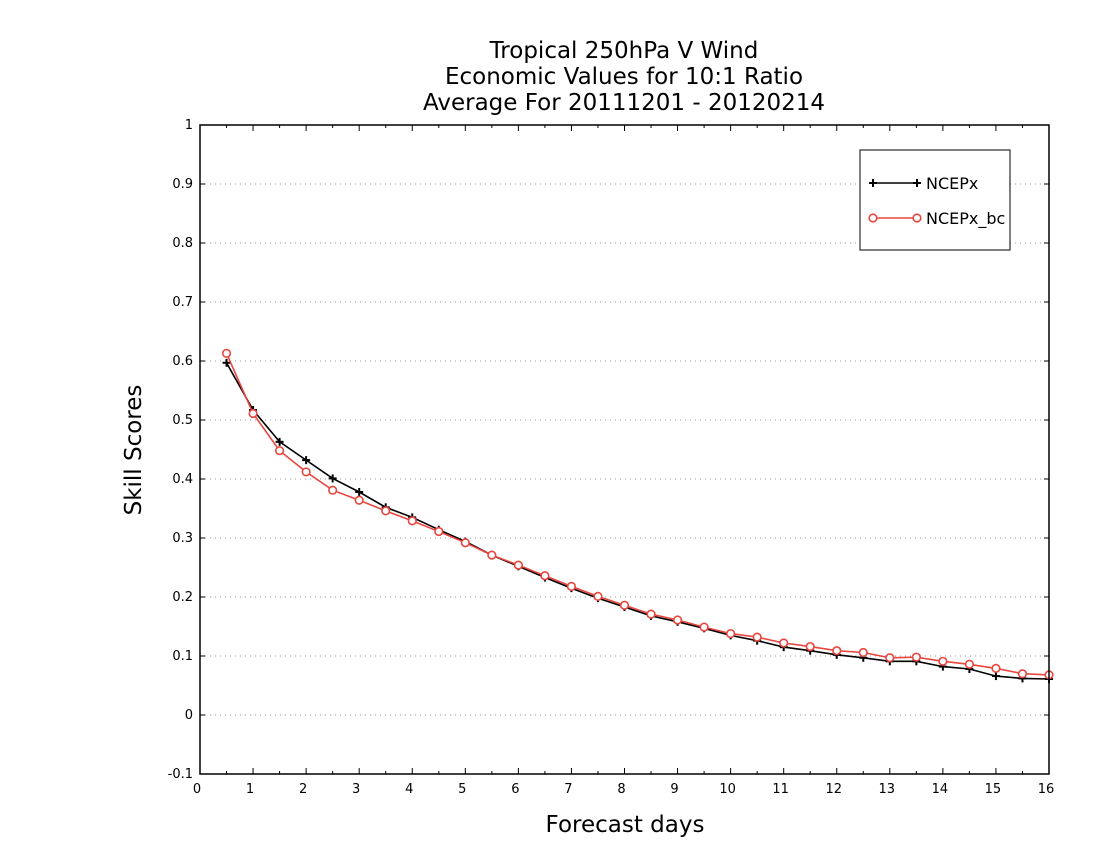  Describe the element at coordinates (462, 789) in the screenshot. I see `x-tick-label: 5` at that location.